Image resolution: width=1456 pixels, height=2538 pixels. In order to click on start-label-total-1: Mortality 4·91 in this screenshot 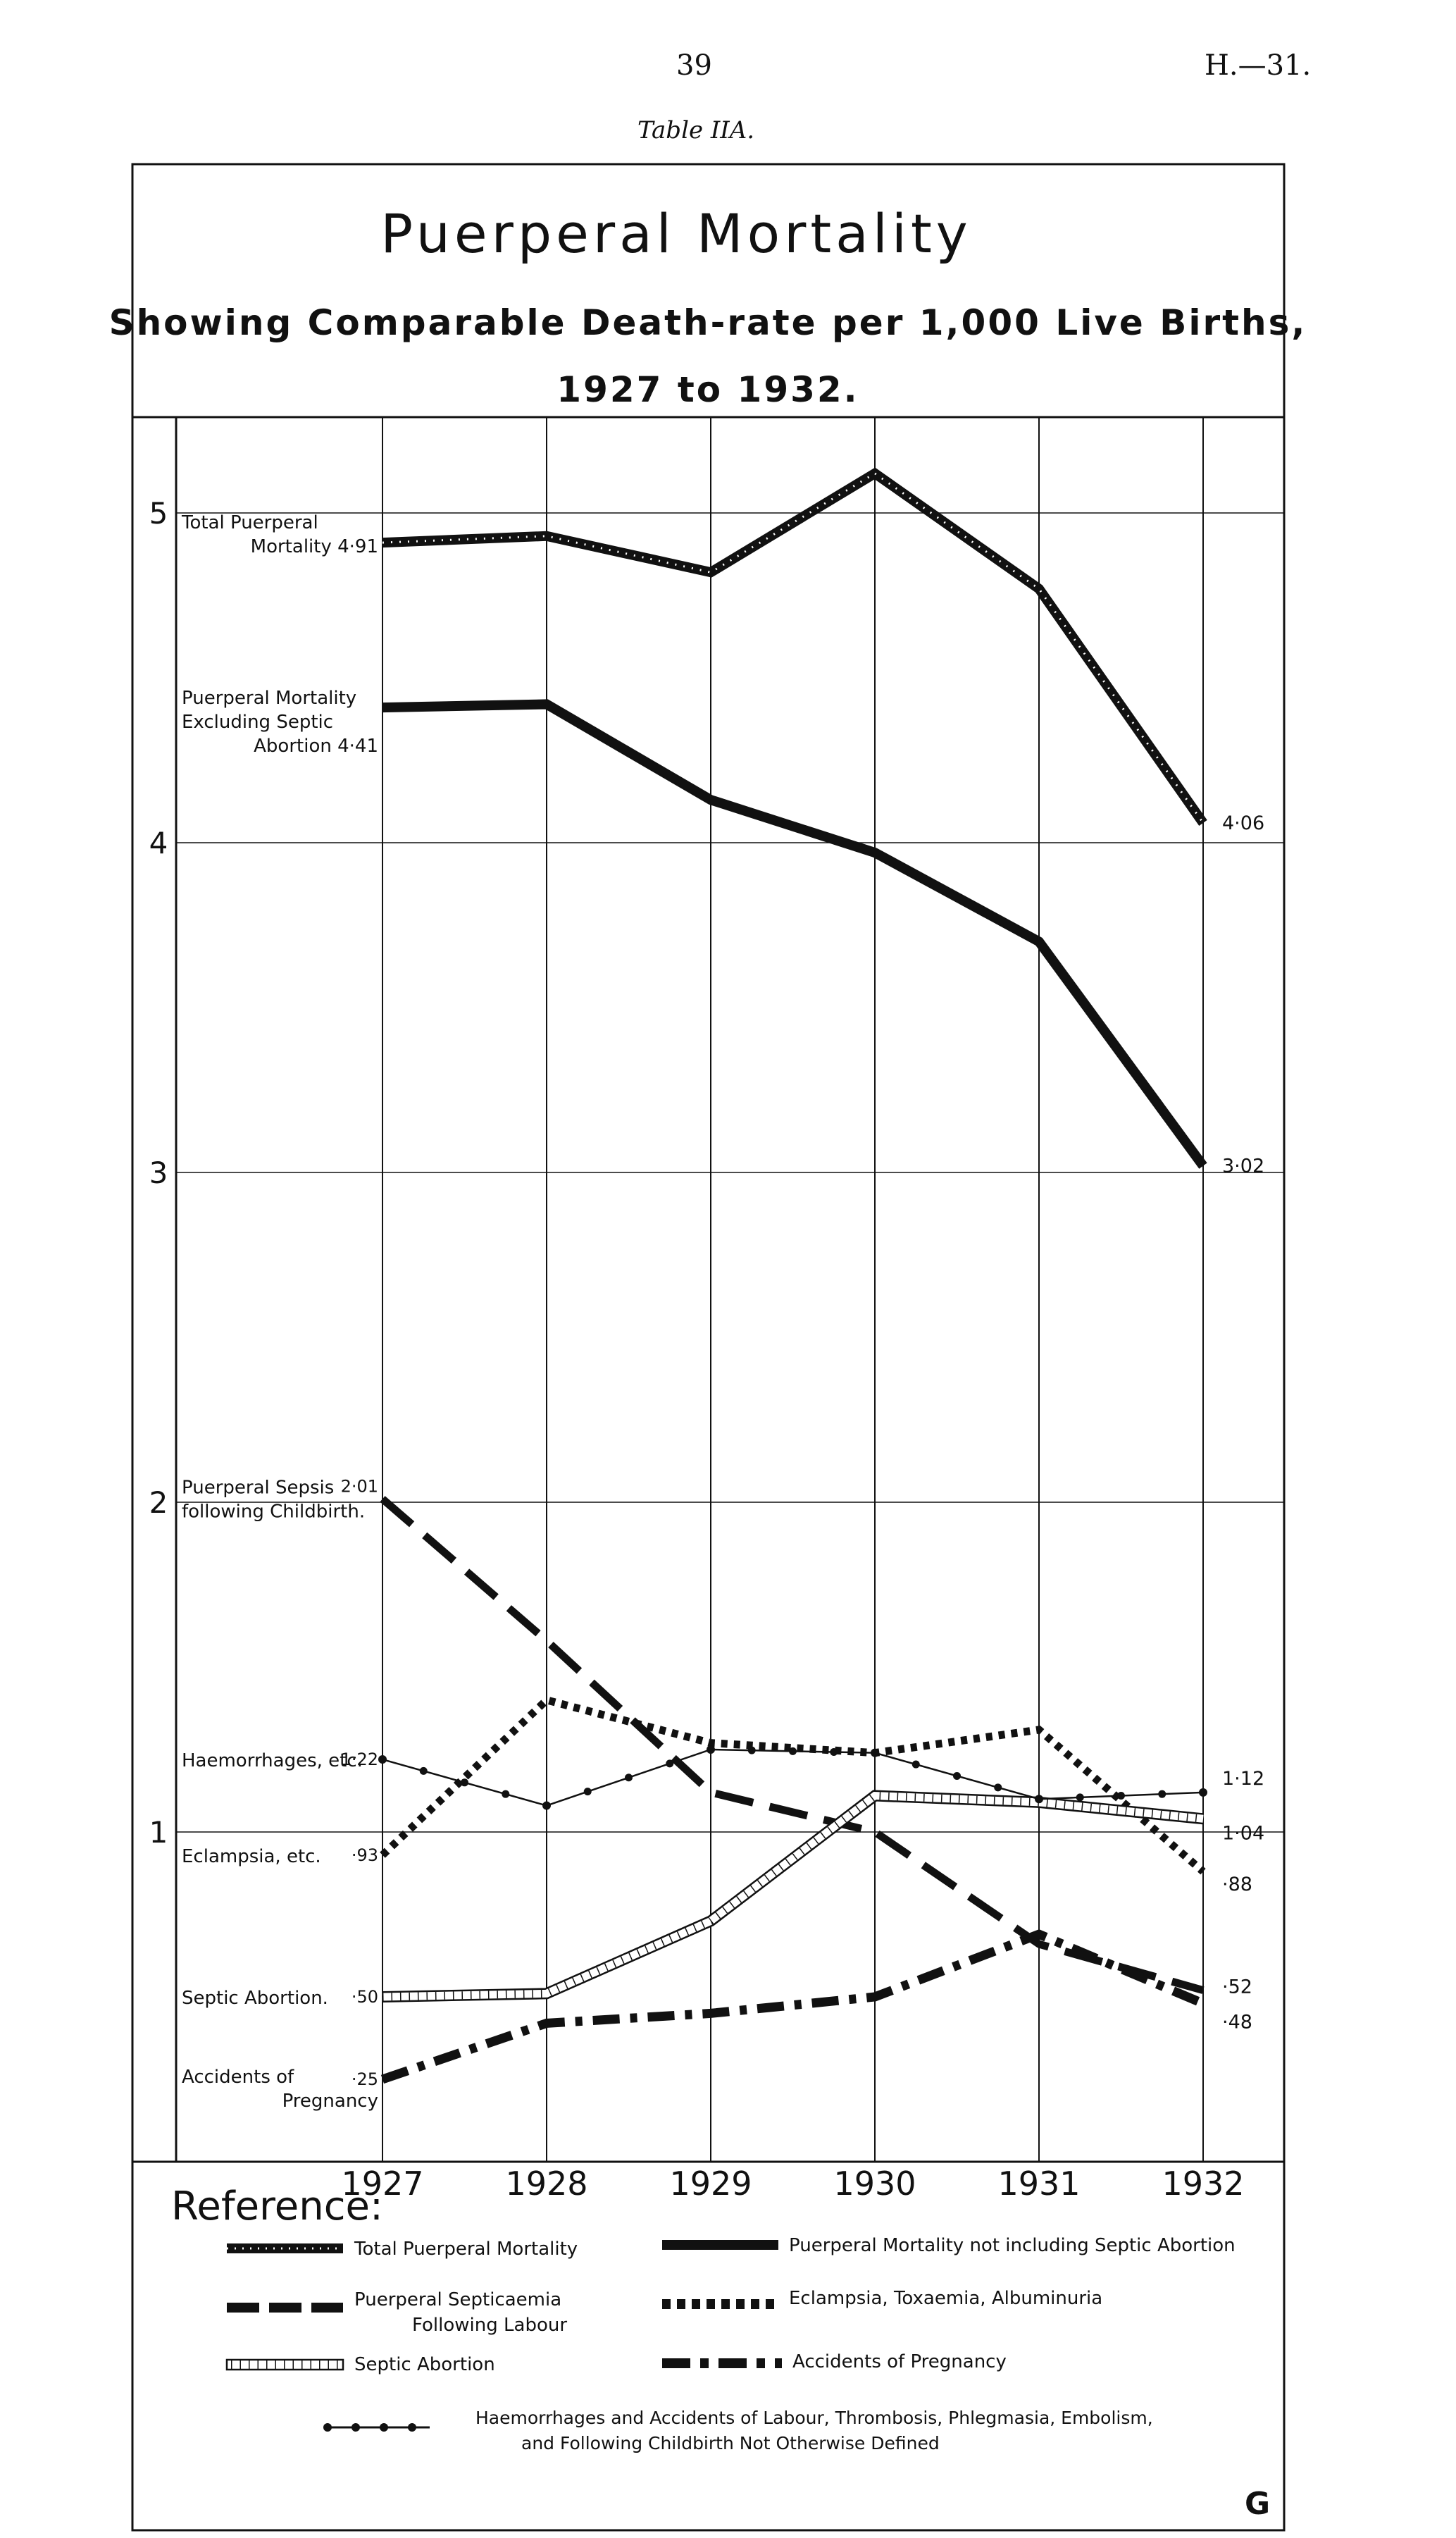, I will do `click(314, 546)`.